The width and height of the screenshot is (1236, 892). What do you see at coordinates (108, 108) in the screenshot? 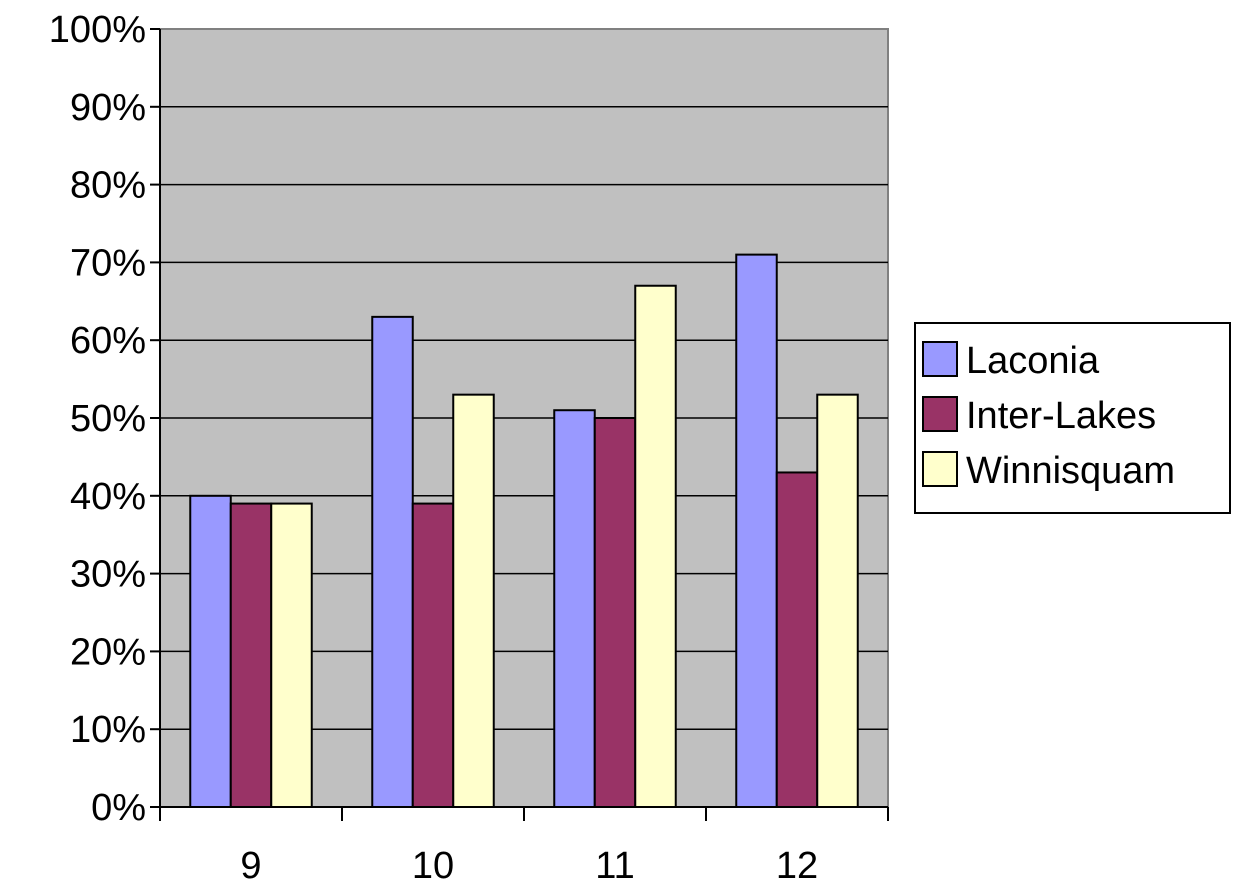
I see `y-tick-label: 90%` at bounding box center [108, 108].